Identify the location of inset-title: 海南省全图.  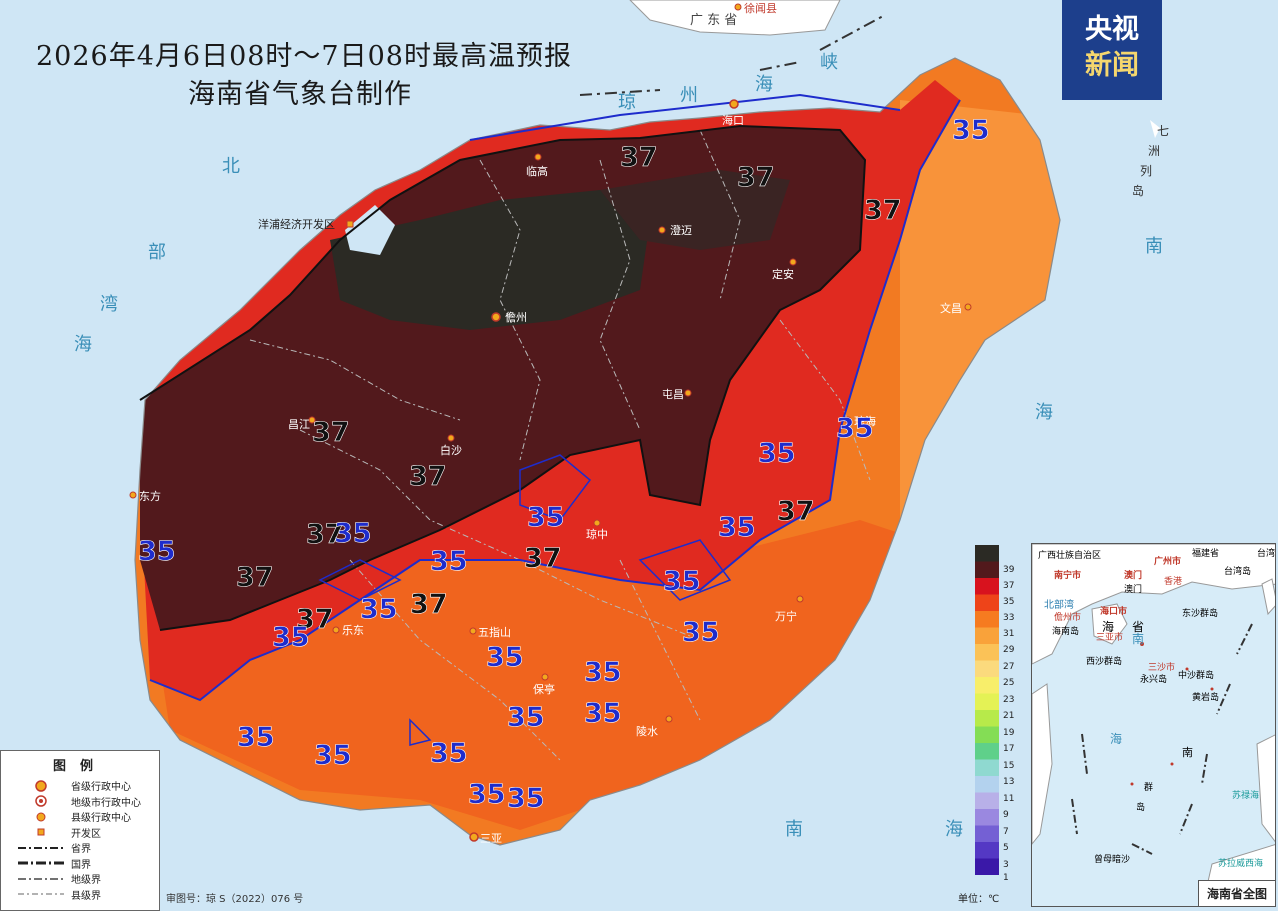
(1236, 893).